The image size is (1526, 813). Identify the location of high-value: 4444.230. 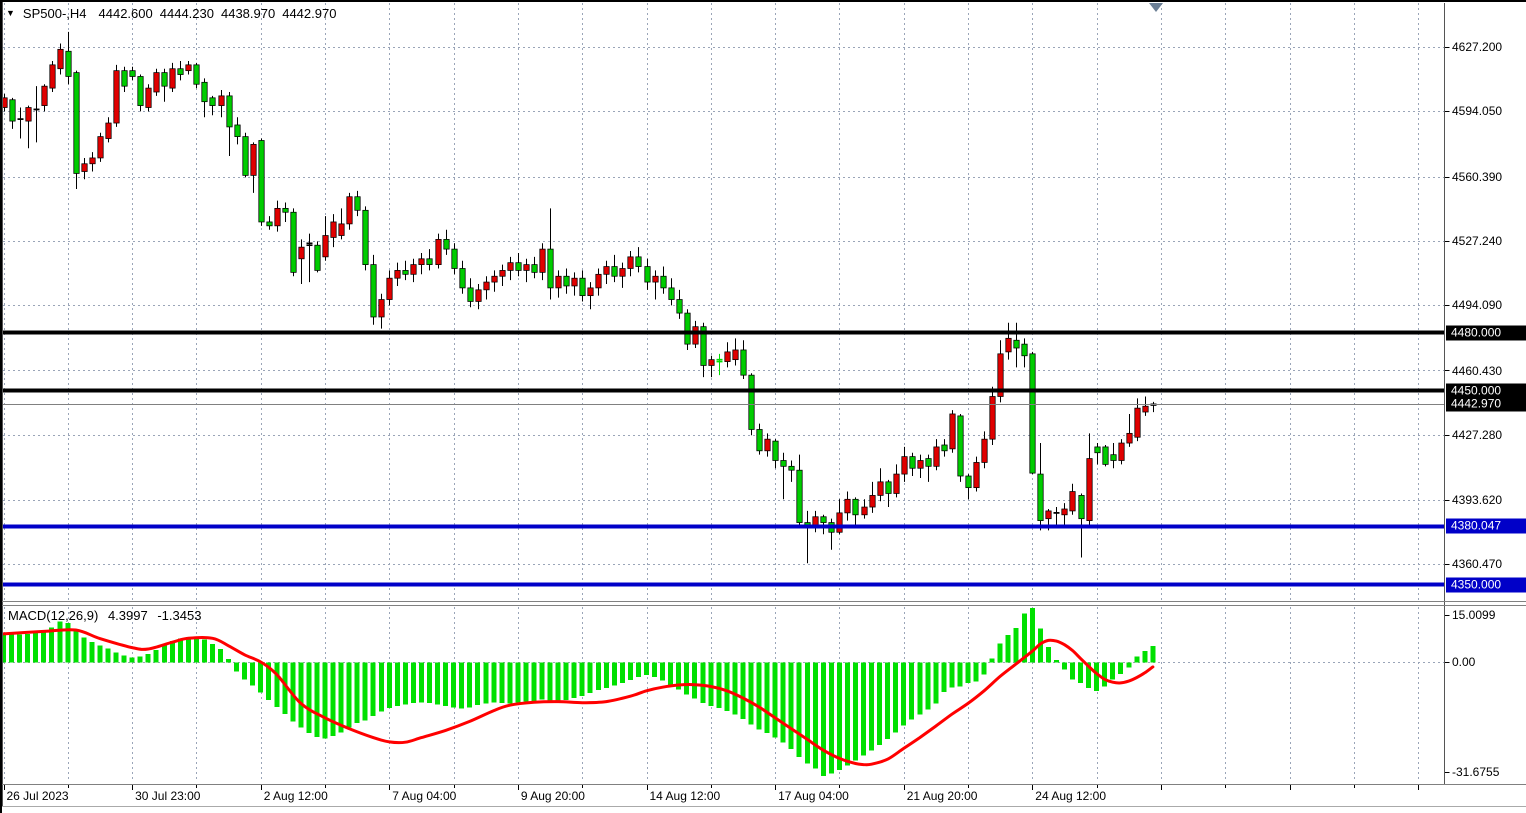
(186, 13).